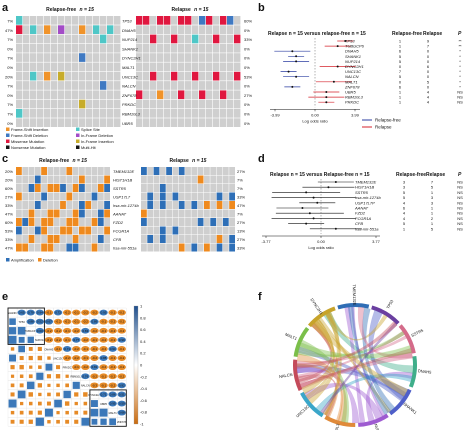  I want to click on matrix-value: -0.1, so click(86, 358).